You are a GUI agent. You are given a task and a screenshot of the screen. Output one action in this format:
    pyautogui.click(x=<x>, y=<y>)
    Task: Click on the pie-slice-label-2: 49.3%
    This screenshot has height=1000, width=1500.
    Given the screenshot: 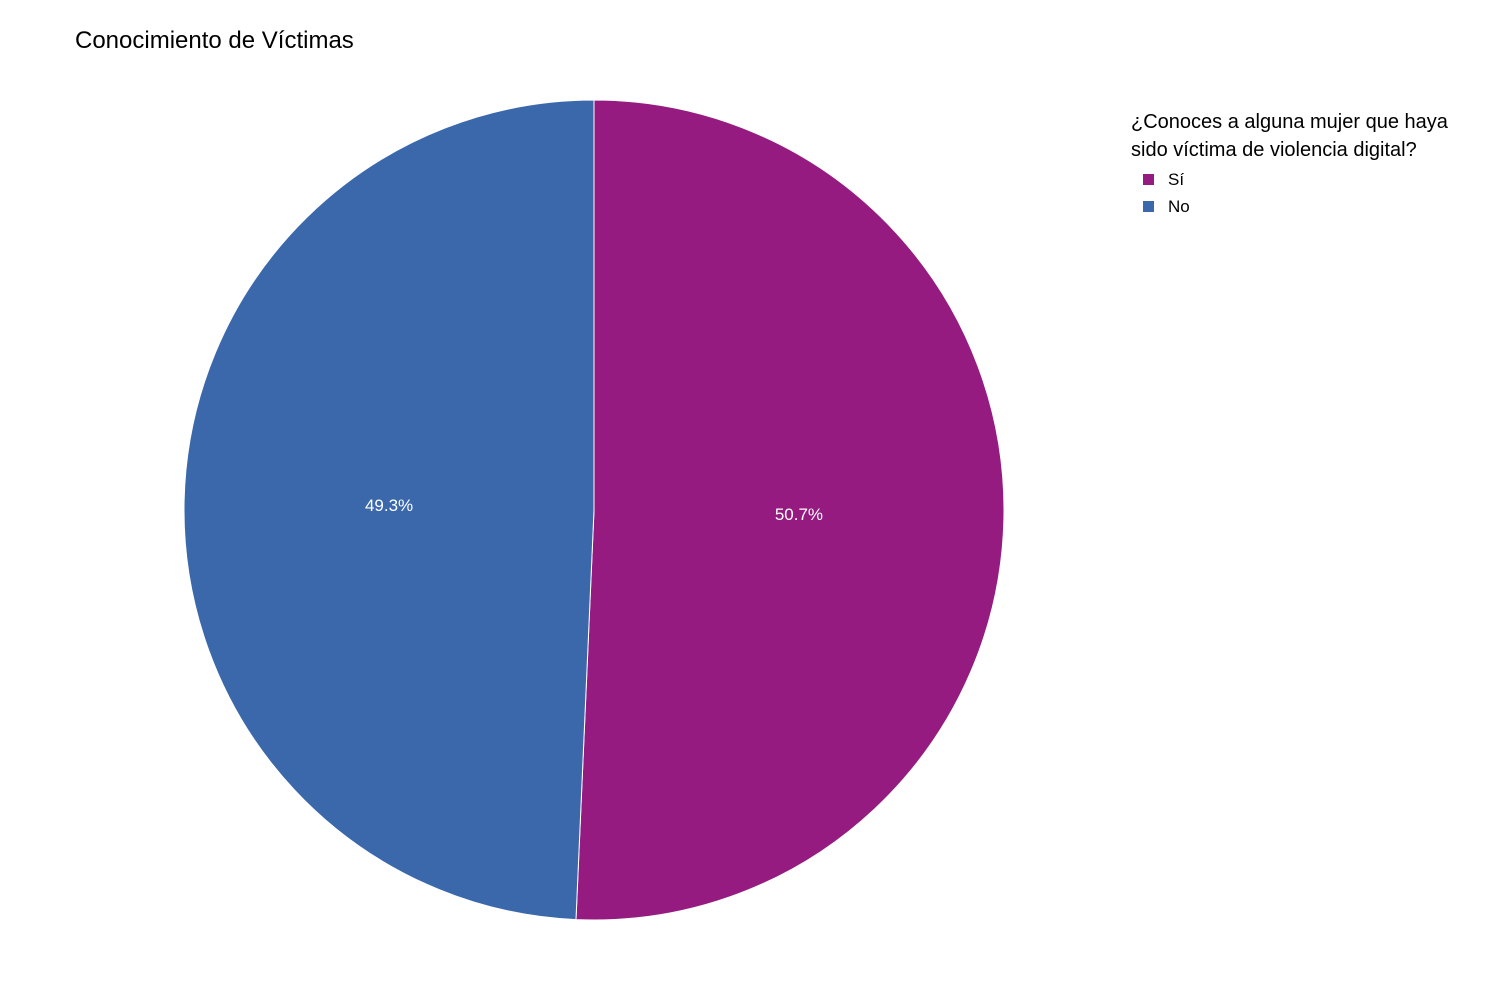 What is the action you would take?
    pyautogui.click(x=389, y=505)
    